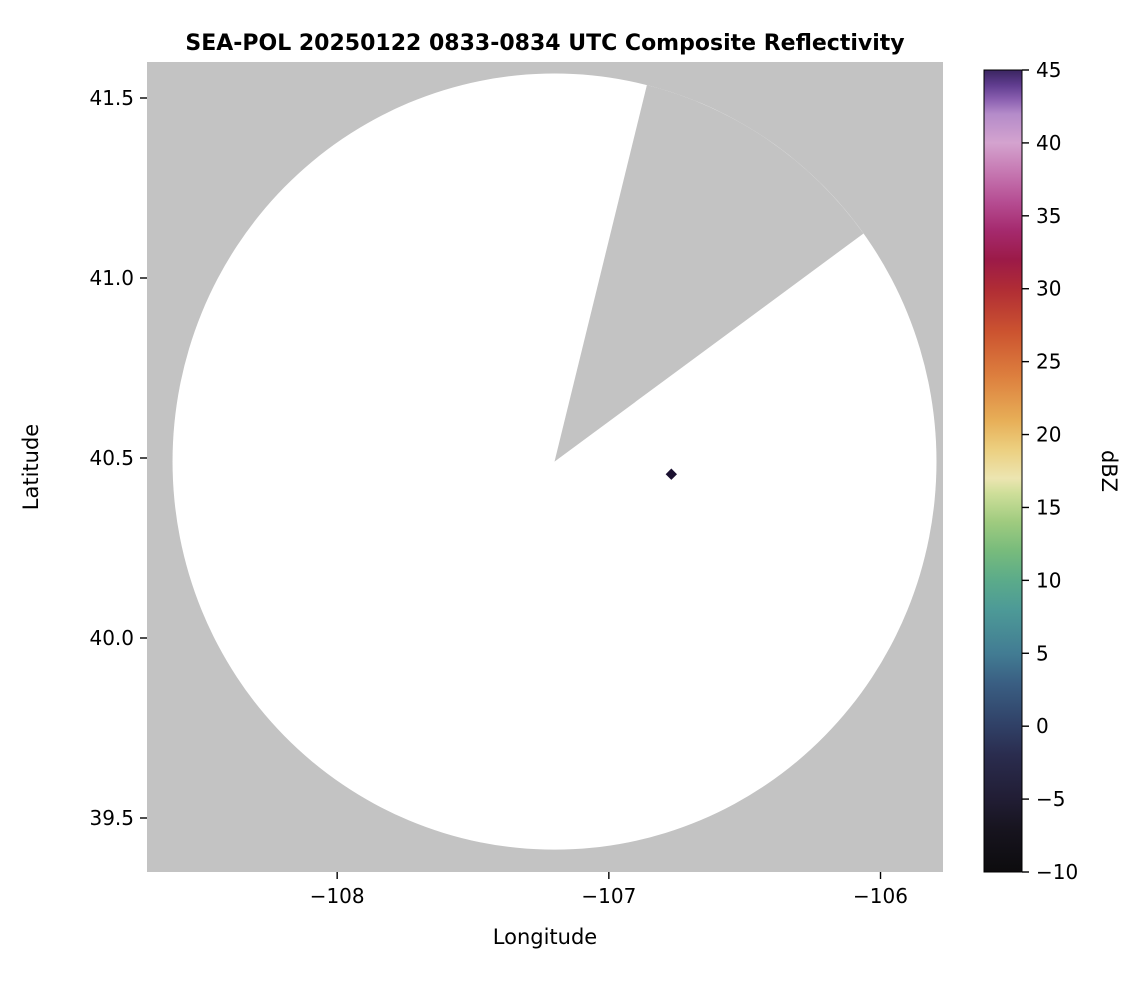  Describe the element at coordinates (1048, 435) in the screenshot. I see `colorbar-tick-label: 20` at that location.